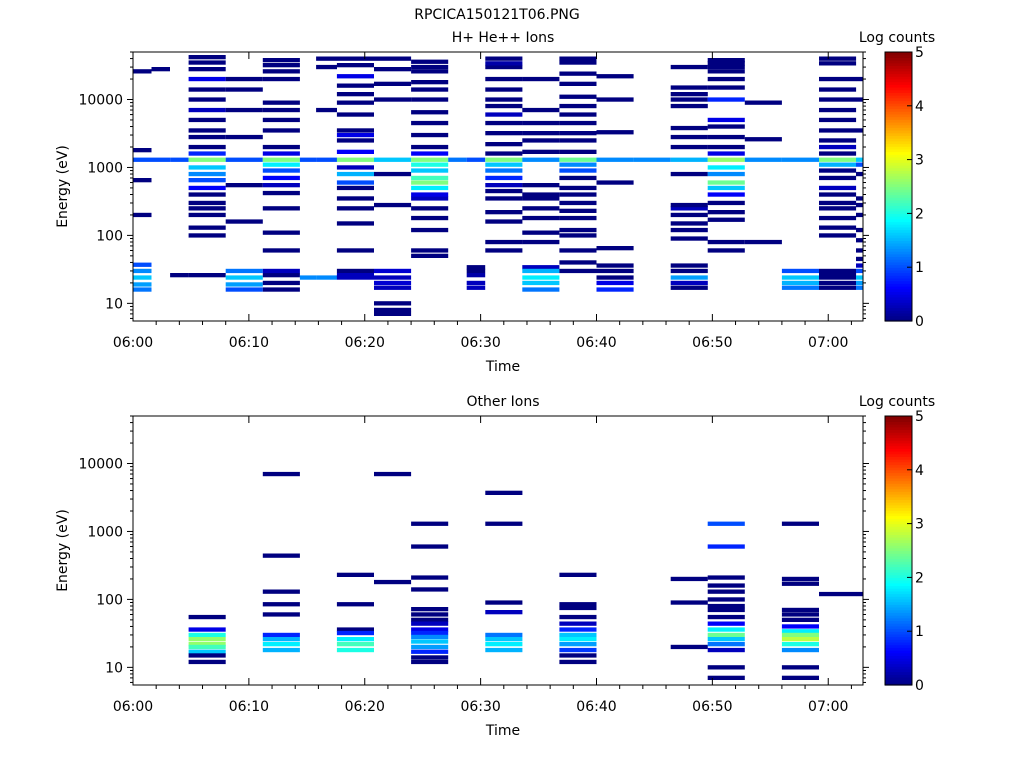  What do you see at coordinates (480, 343) in the screenshot?
I see `x-tick-label: 06:30` at bounding box center [480, 343].